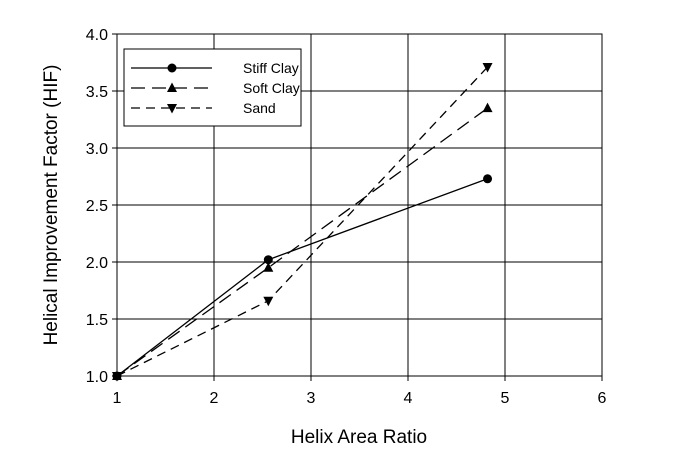 This screenshot has height=469, width=675. What do you see at coordinates (203, 108) in the screenshot?
I see `legend-entry-sand: Sand` at bounding box center [203, 108].